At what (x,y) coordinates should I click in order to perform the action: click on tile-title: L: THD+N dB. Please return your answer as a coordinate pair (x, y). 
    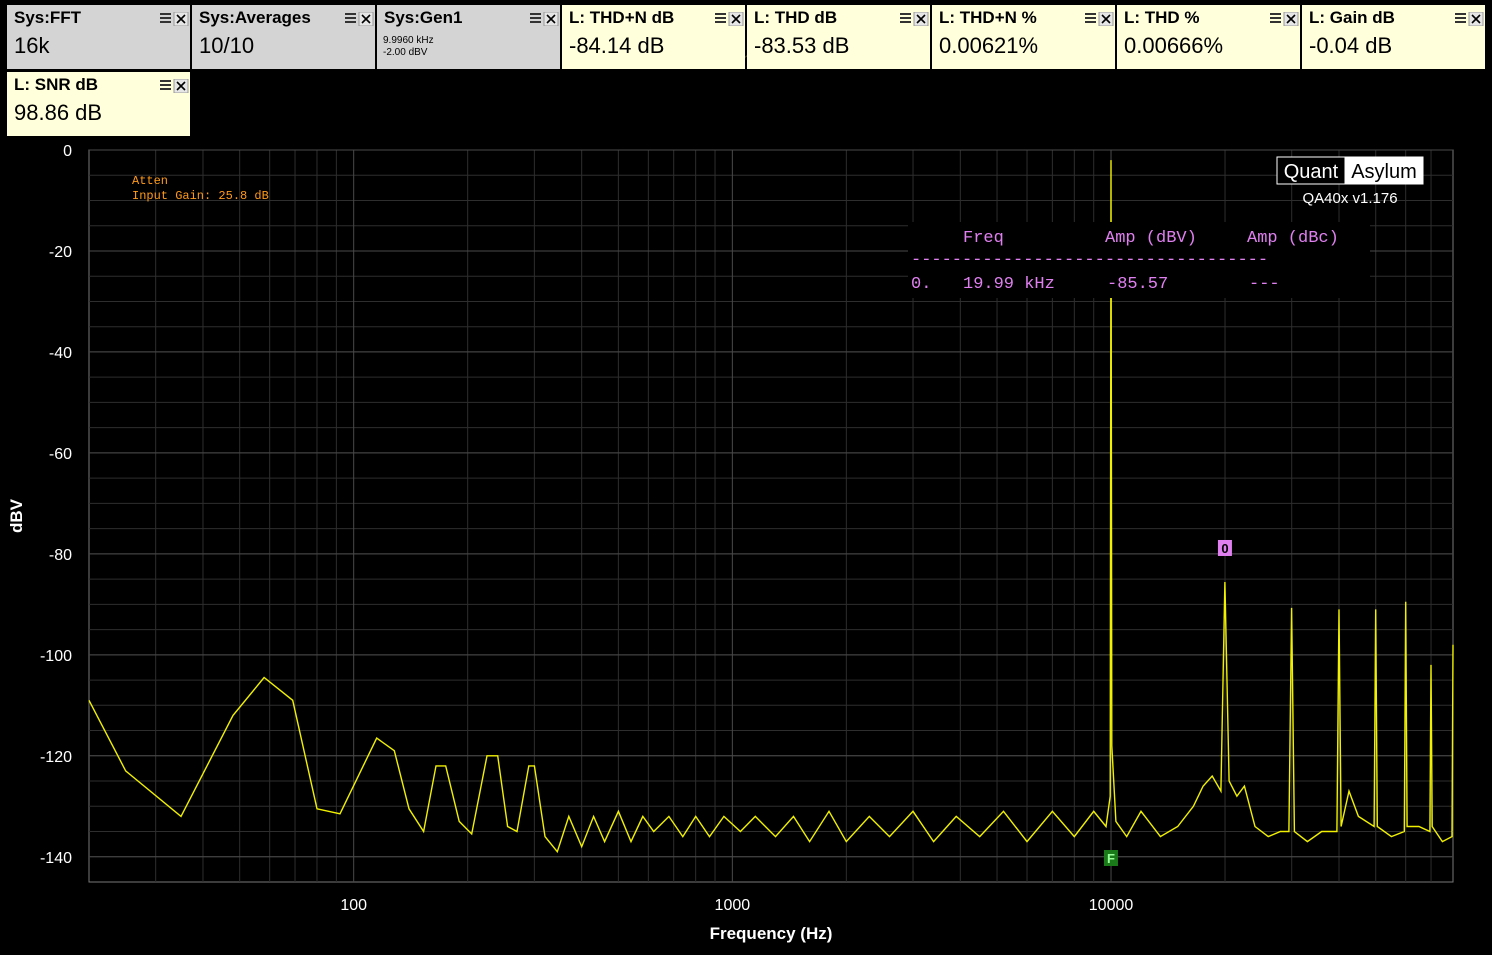
    Looking at the image, I should click on (622, 17).